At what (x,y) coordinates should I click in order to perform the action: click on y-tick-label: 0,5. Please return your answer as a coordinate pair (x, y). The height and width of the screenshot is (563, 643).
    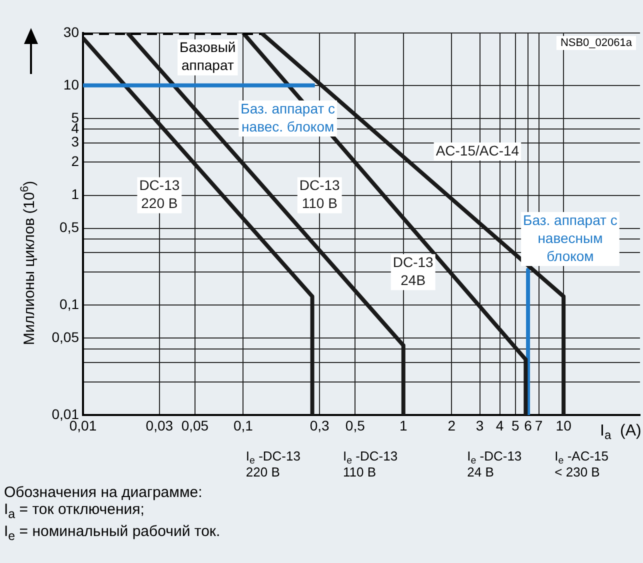
    Looking at the image, I should click on (70, 227).